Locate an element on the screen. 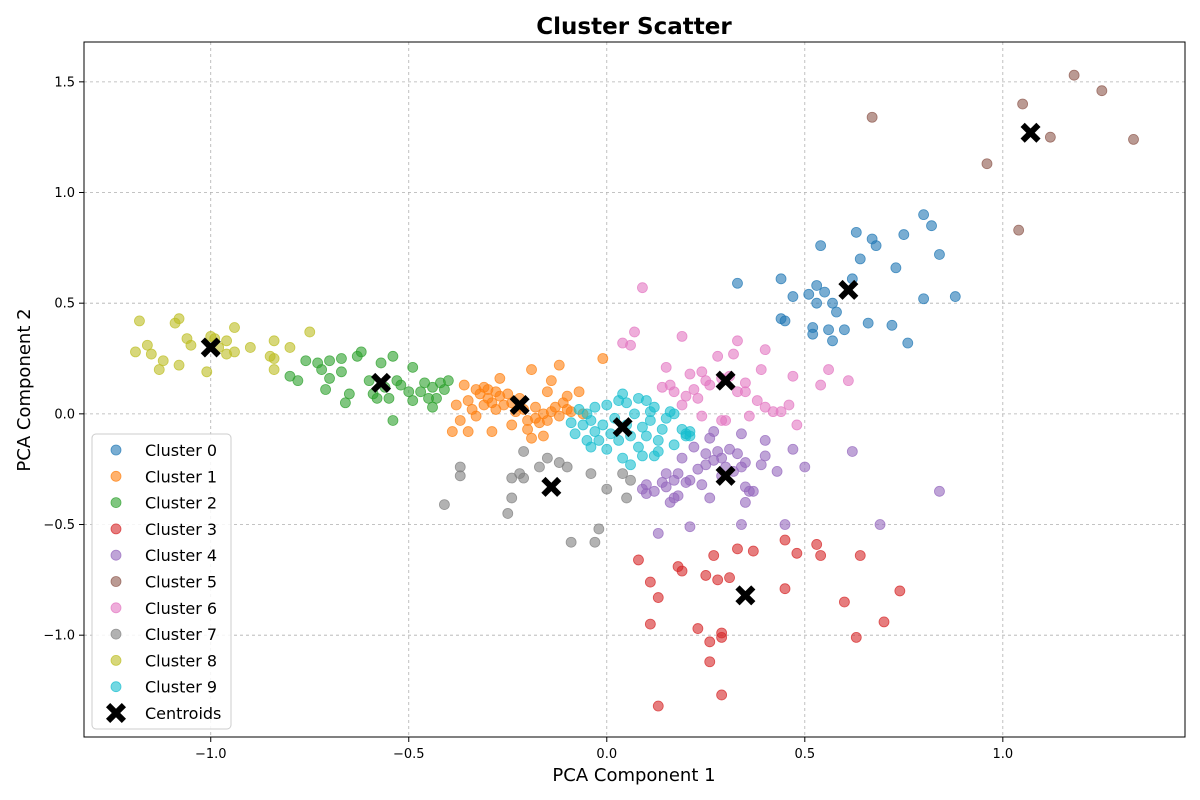  legend-label: Cluster 4 is located at coordinates (181, 555).